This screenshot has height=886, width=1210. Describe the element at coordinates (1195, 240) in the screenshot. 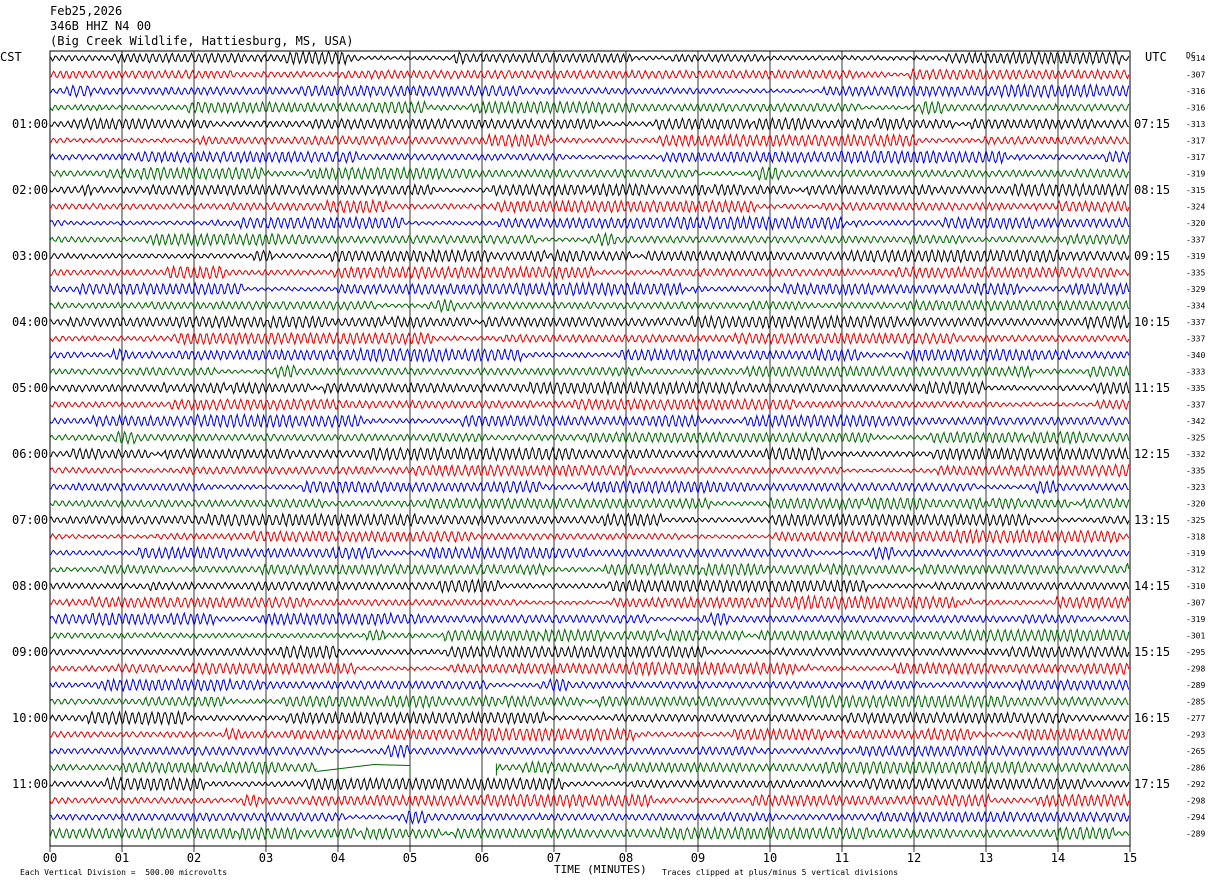

I see `dc-offset-label: -337` at that location.